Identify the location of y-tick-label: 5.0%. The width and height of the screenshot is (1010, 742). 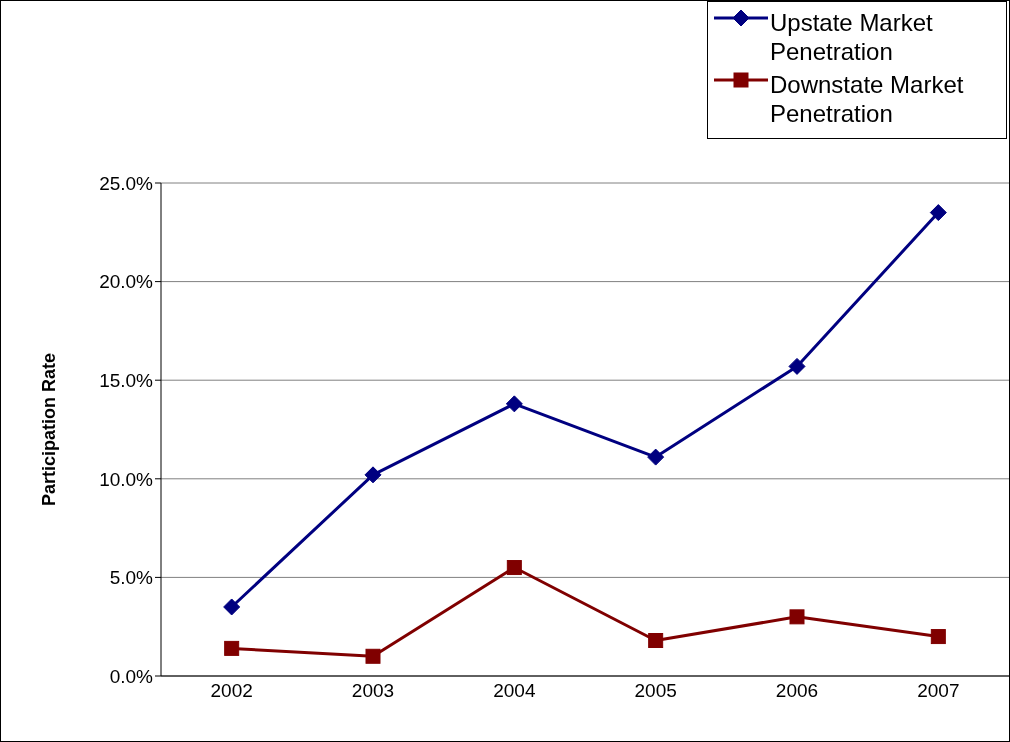
(131, 578).